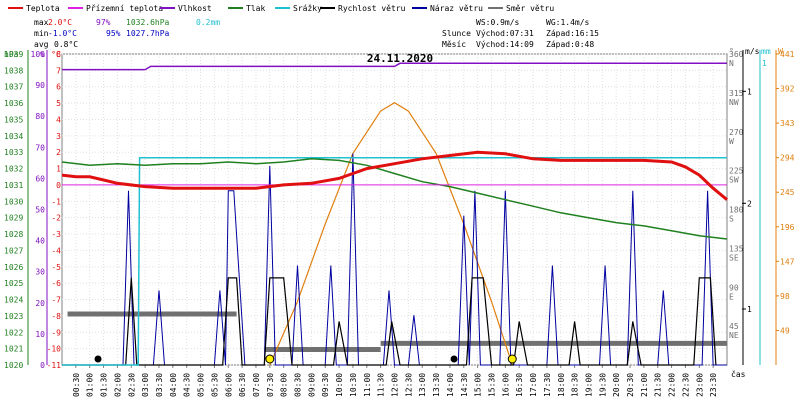 Image resolution: width=800 pixels, height=400 pixels. I want to click on pressure-tick: 1028, so click(13, 234).